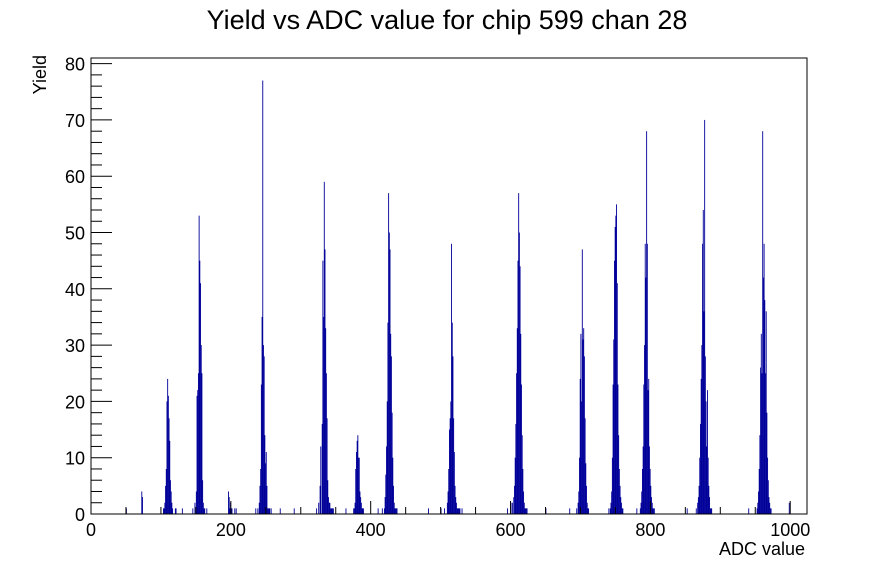 Image resolution: width=896 pixels, height=577 pixels. I want to click on y-tick-label: 30, so click(75, 346).